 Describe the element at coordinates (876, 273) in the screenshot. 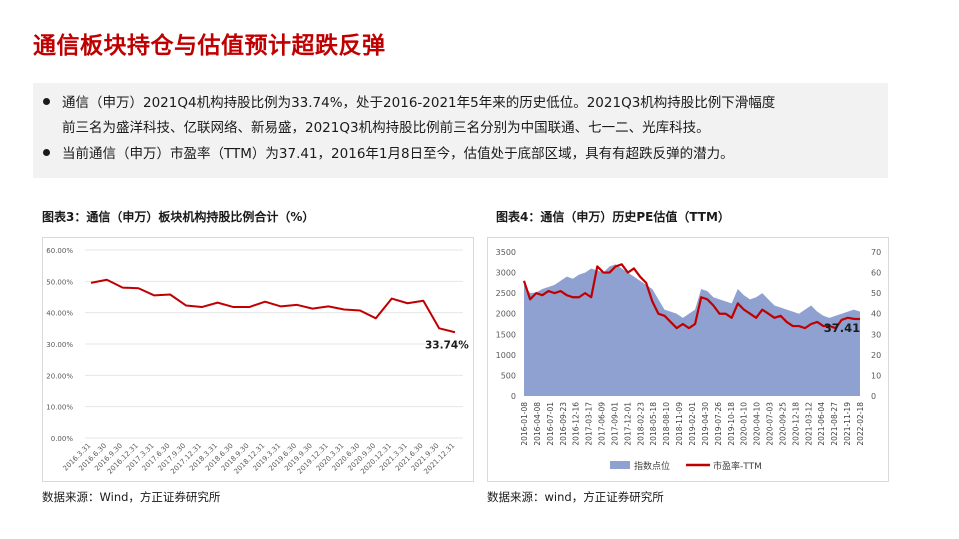

I see `right-axis-tick-label: 60` at that location.